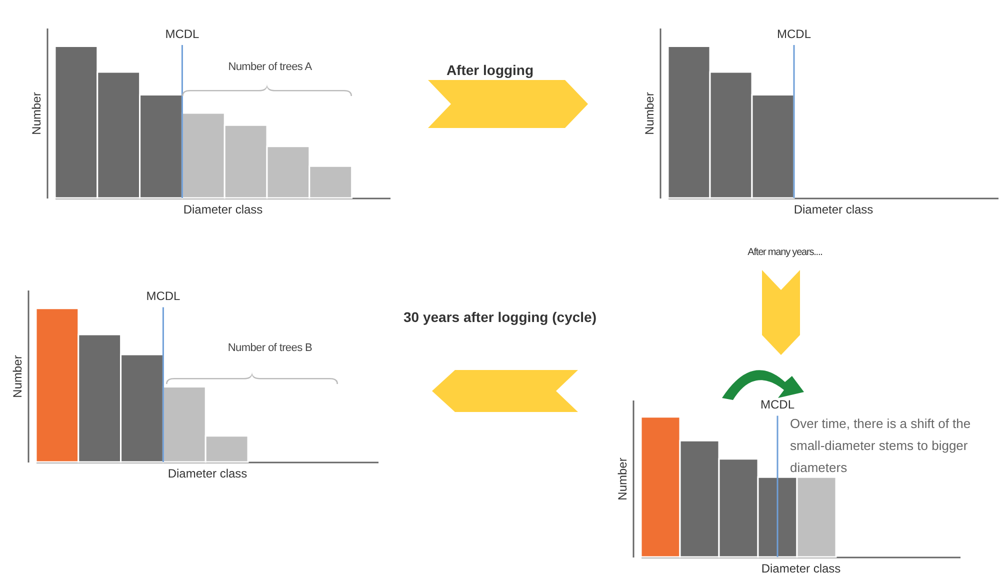 This screenshot has width=1000, height=581. I want to click on annotation: Over time, there is a shift of the small-diameter stems to bigger diameters, so click(881, 446).